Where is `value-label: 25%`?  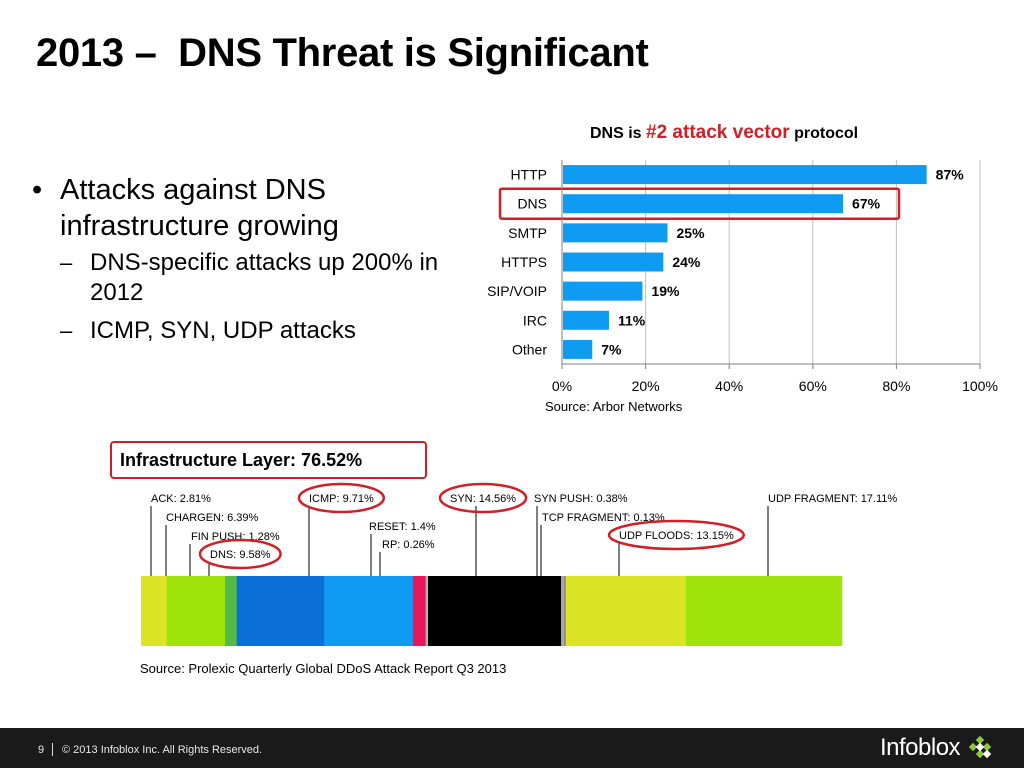
value-label: 25% is located at coordinates (691, 233).